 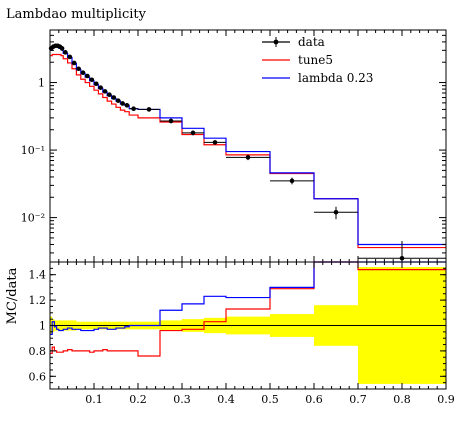 I want to click on x-tick-label: 0.2, so click(x=138, y=399).